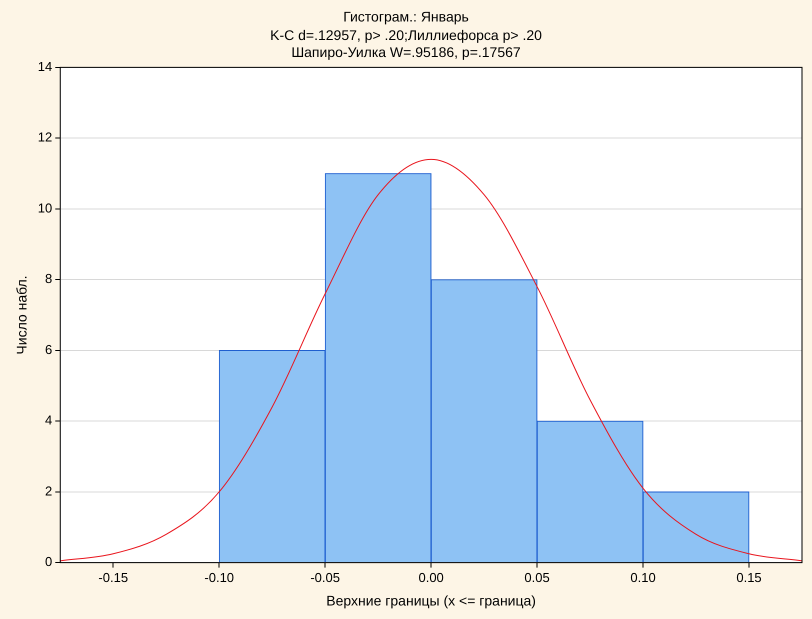 The height and width of the screenshot is (619, 812). Describe the element at coordinates (643, 577) in the screenshot. I see `x-tick-label: 0.10` at that location.